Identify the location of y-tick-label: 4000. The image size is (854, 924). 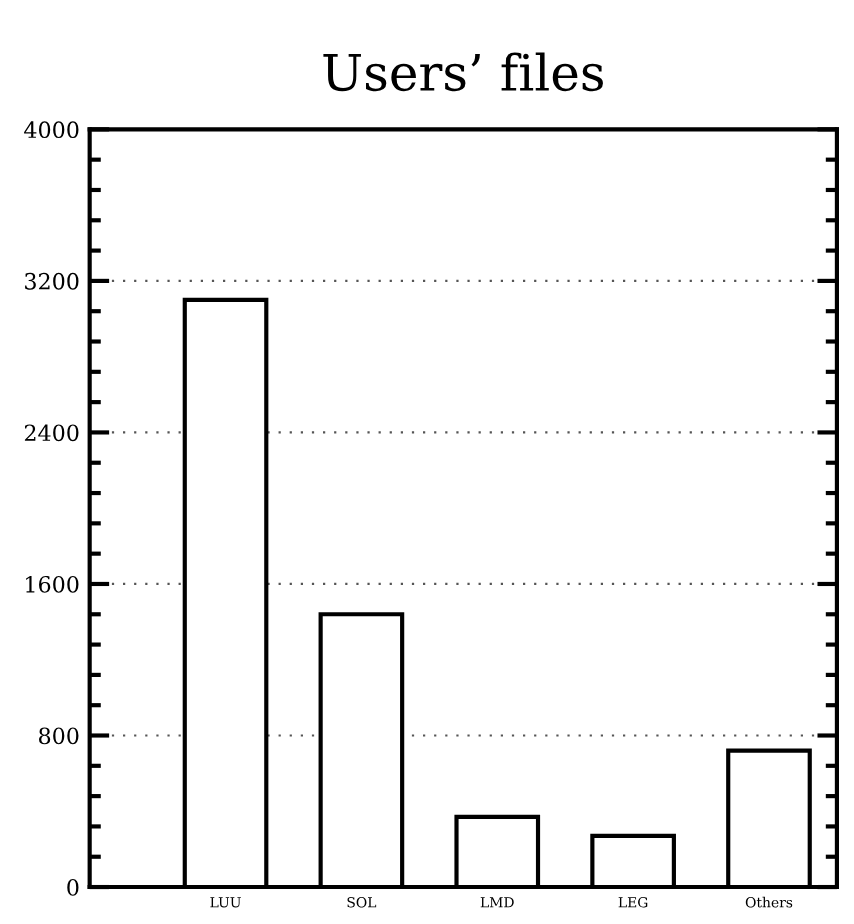
(51, 130).